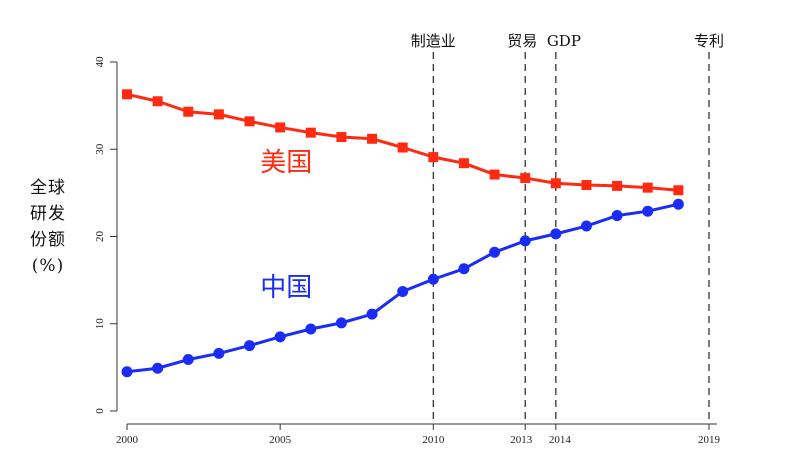  I want to click on x-tick-label: 2013, so click(521, 440).